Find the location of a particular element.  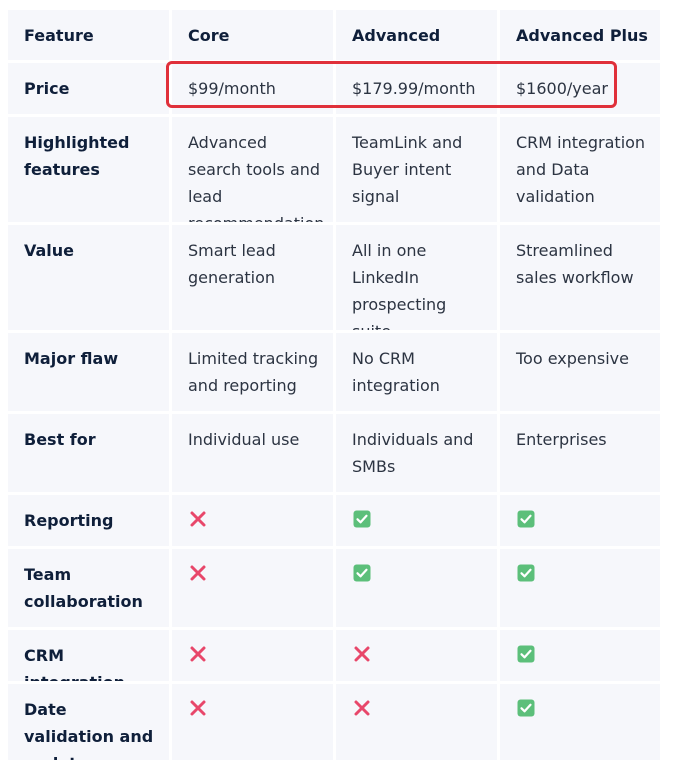

reporting-core is located at coordinates (252, 520).